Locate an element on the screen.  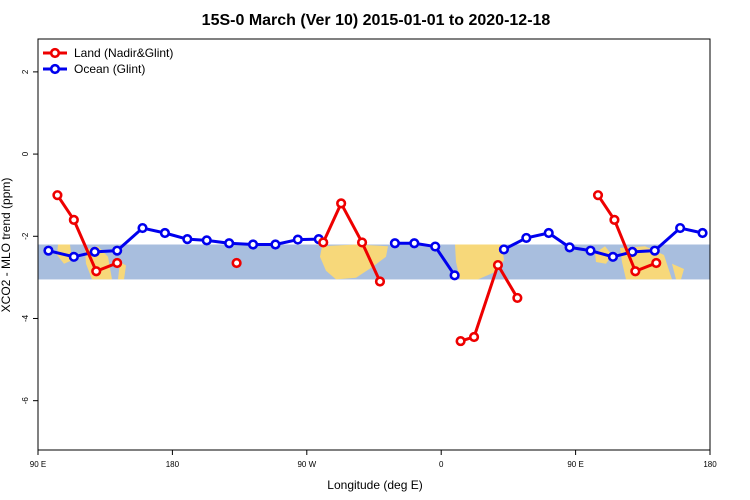
x-tick-label: 0 is located at coordinates (441, 464).